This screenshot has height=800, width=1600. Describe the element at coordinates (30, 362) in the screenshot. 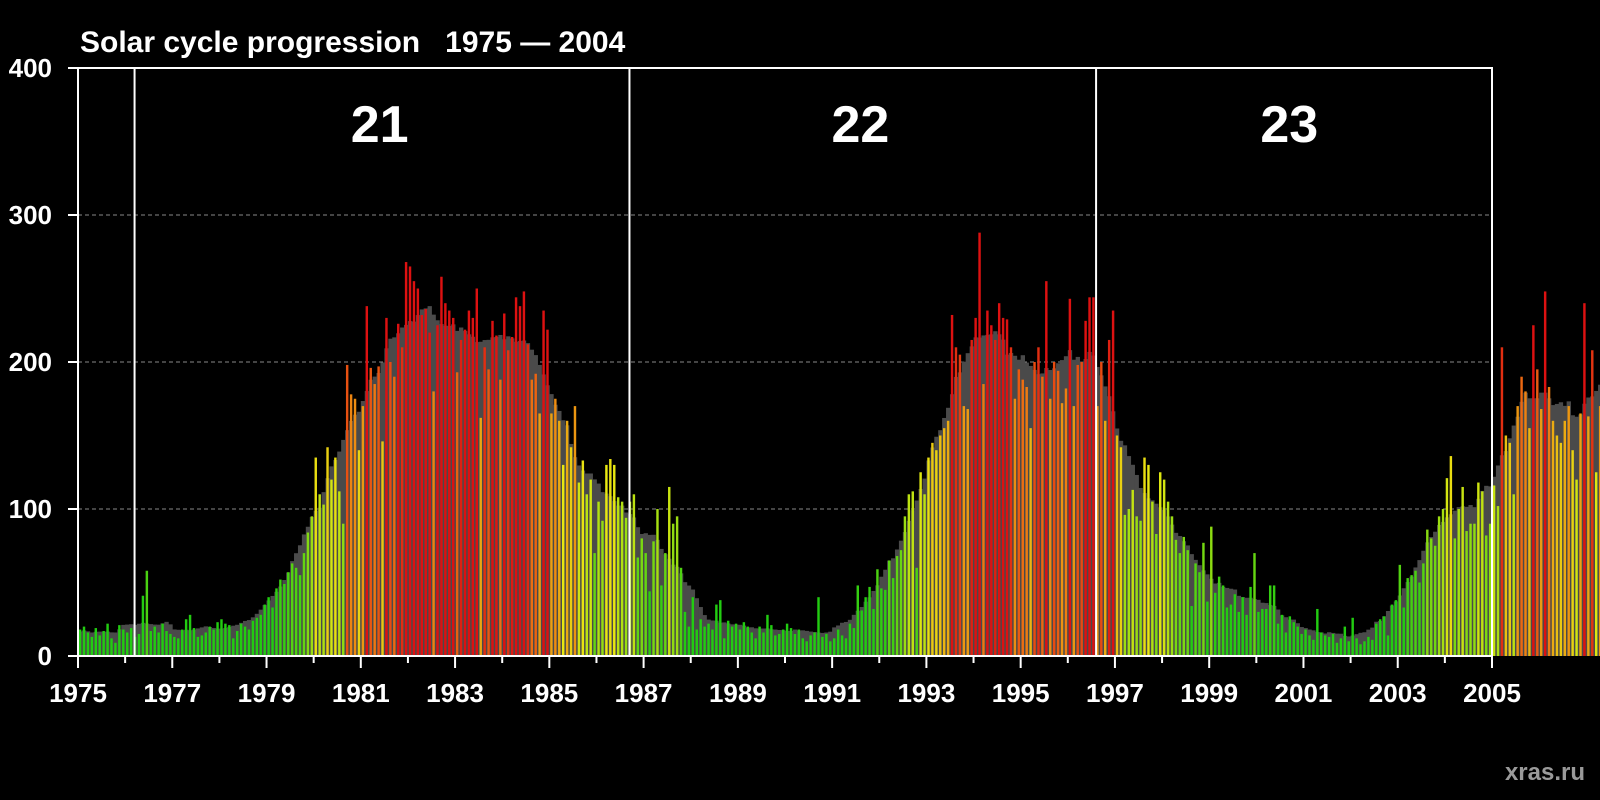

I see `y-tick-labels: 0 100 200 300 400` at that location.